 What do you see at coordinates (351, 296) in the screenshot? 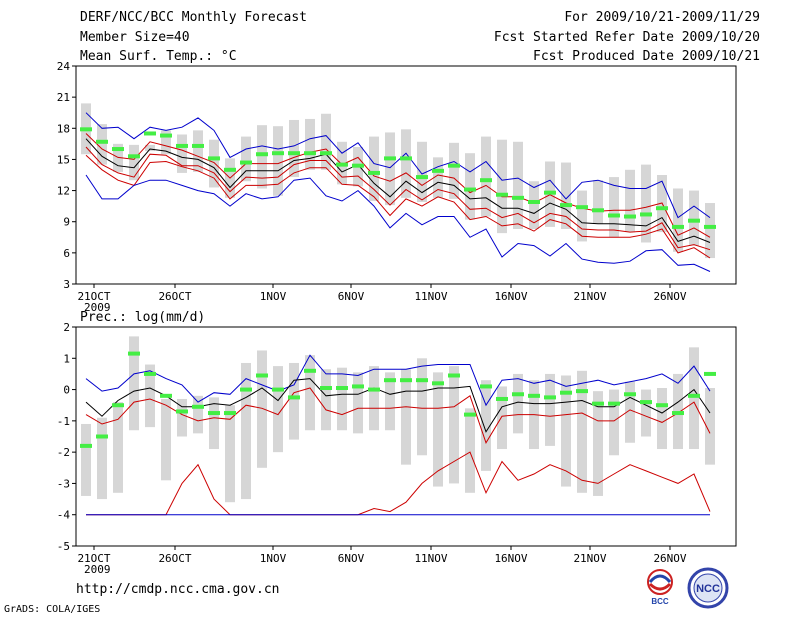
I see `temp-xtick-label: 6NOV` at bounding box center [351, 296].